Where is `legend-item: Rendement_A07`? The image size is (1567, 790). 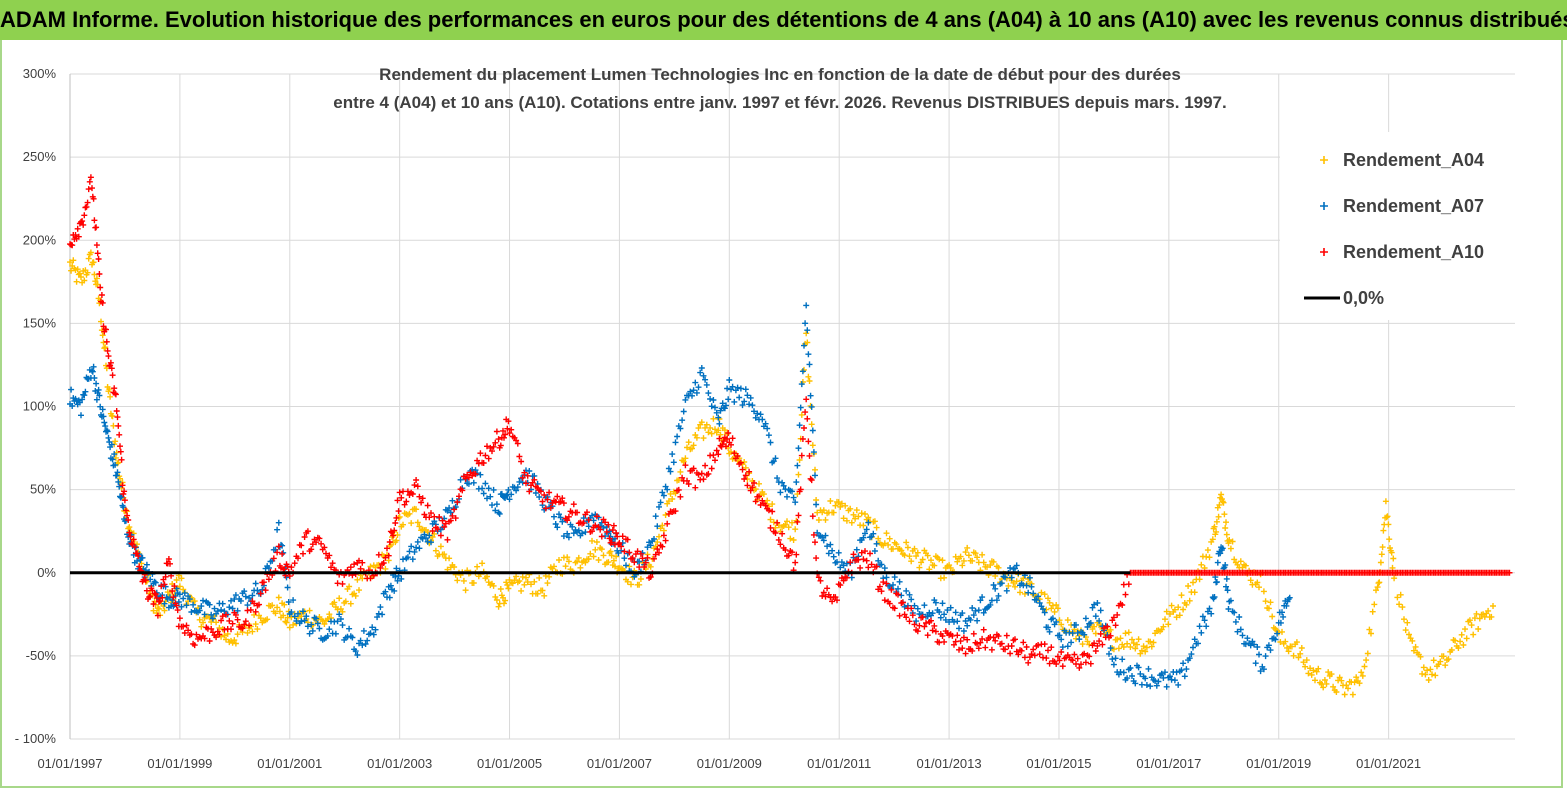
legend-item: Rendement_A07 is located at coordinates (1402, 206).